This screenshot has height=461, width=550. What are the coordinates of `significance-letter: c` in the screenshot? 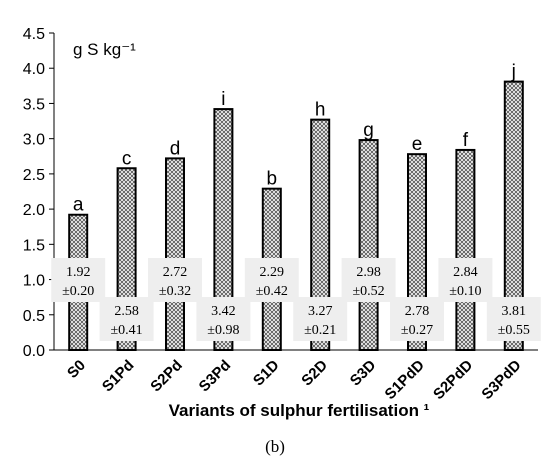 It's located at (127, 158).